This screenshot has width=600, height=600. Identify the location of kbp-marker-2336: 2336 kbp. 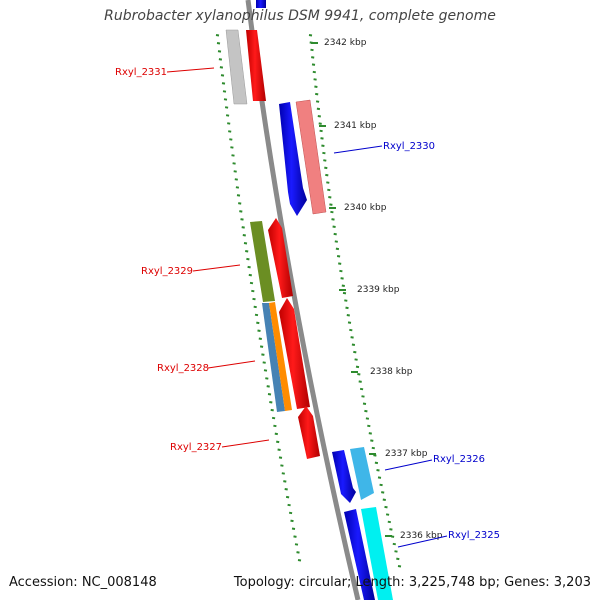
(421, 536).